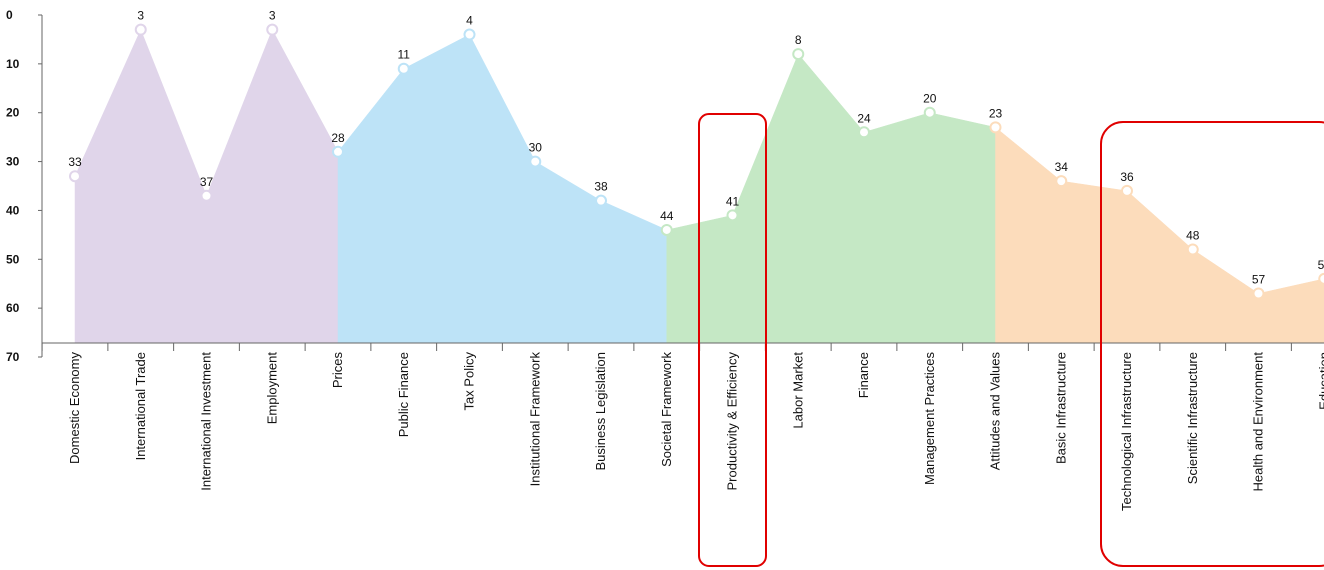 The height and width of the screenshot is (570, 1324). I want to click on x-tick-label: Institutional Framework, so click(534, 419).